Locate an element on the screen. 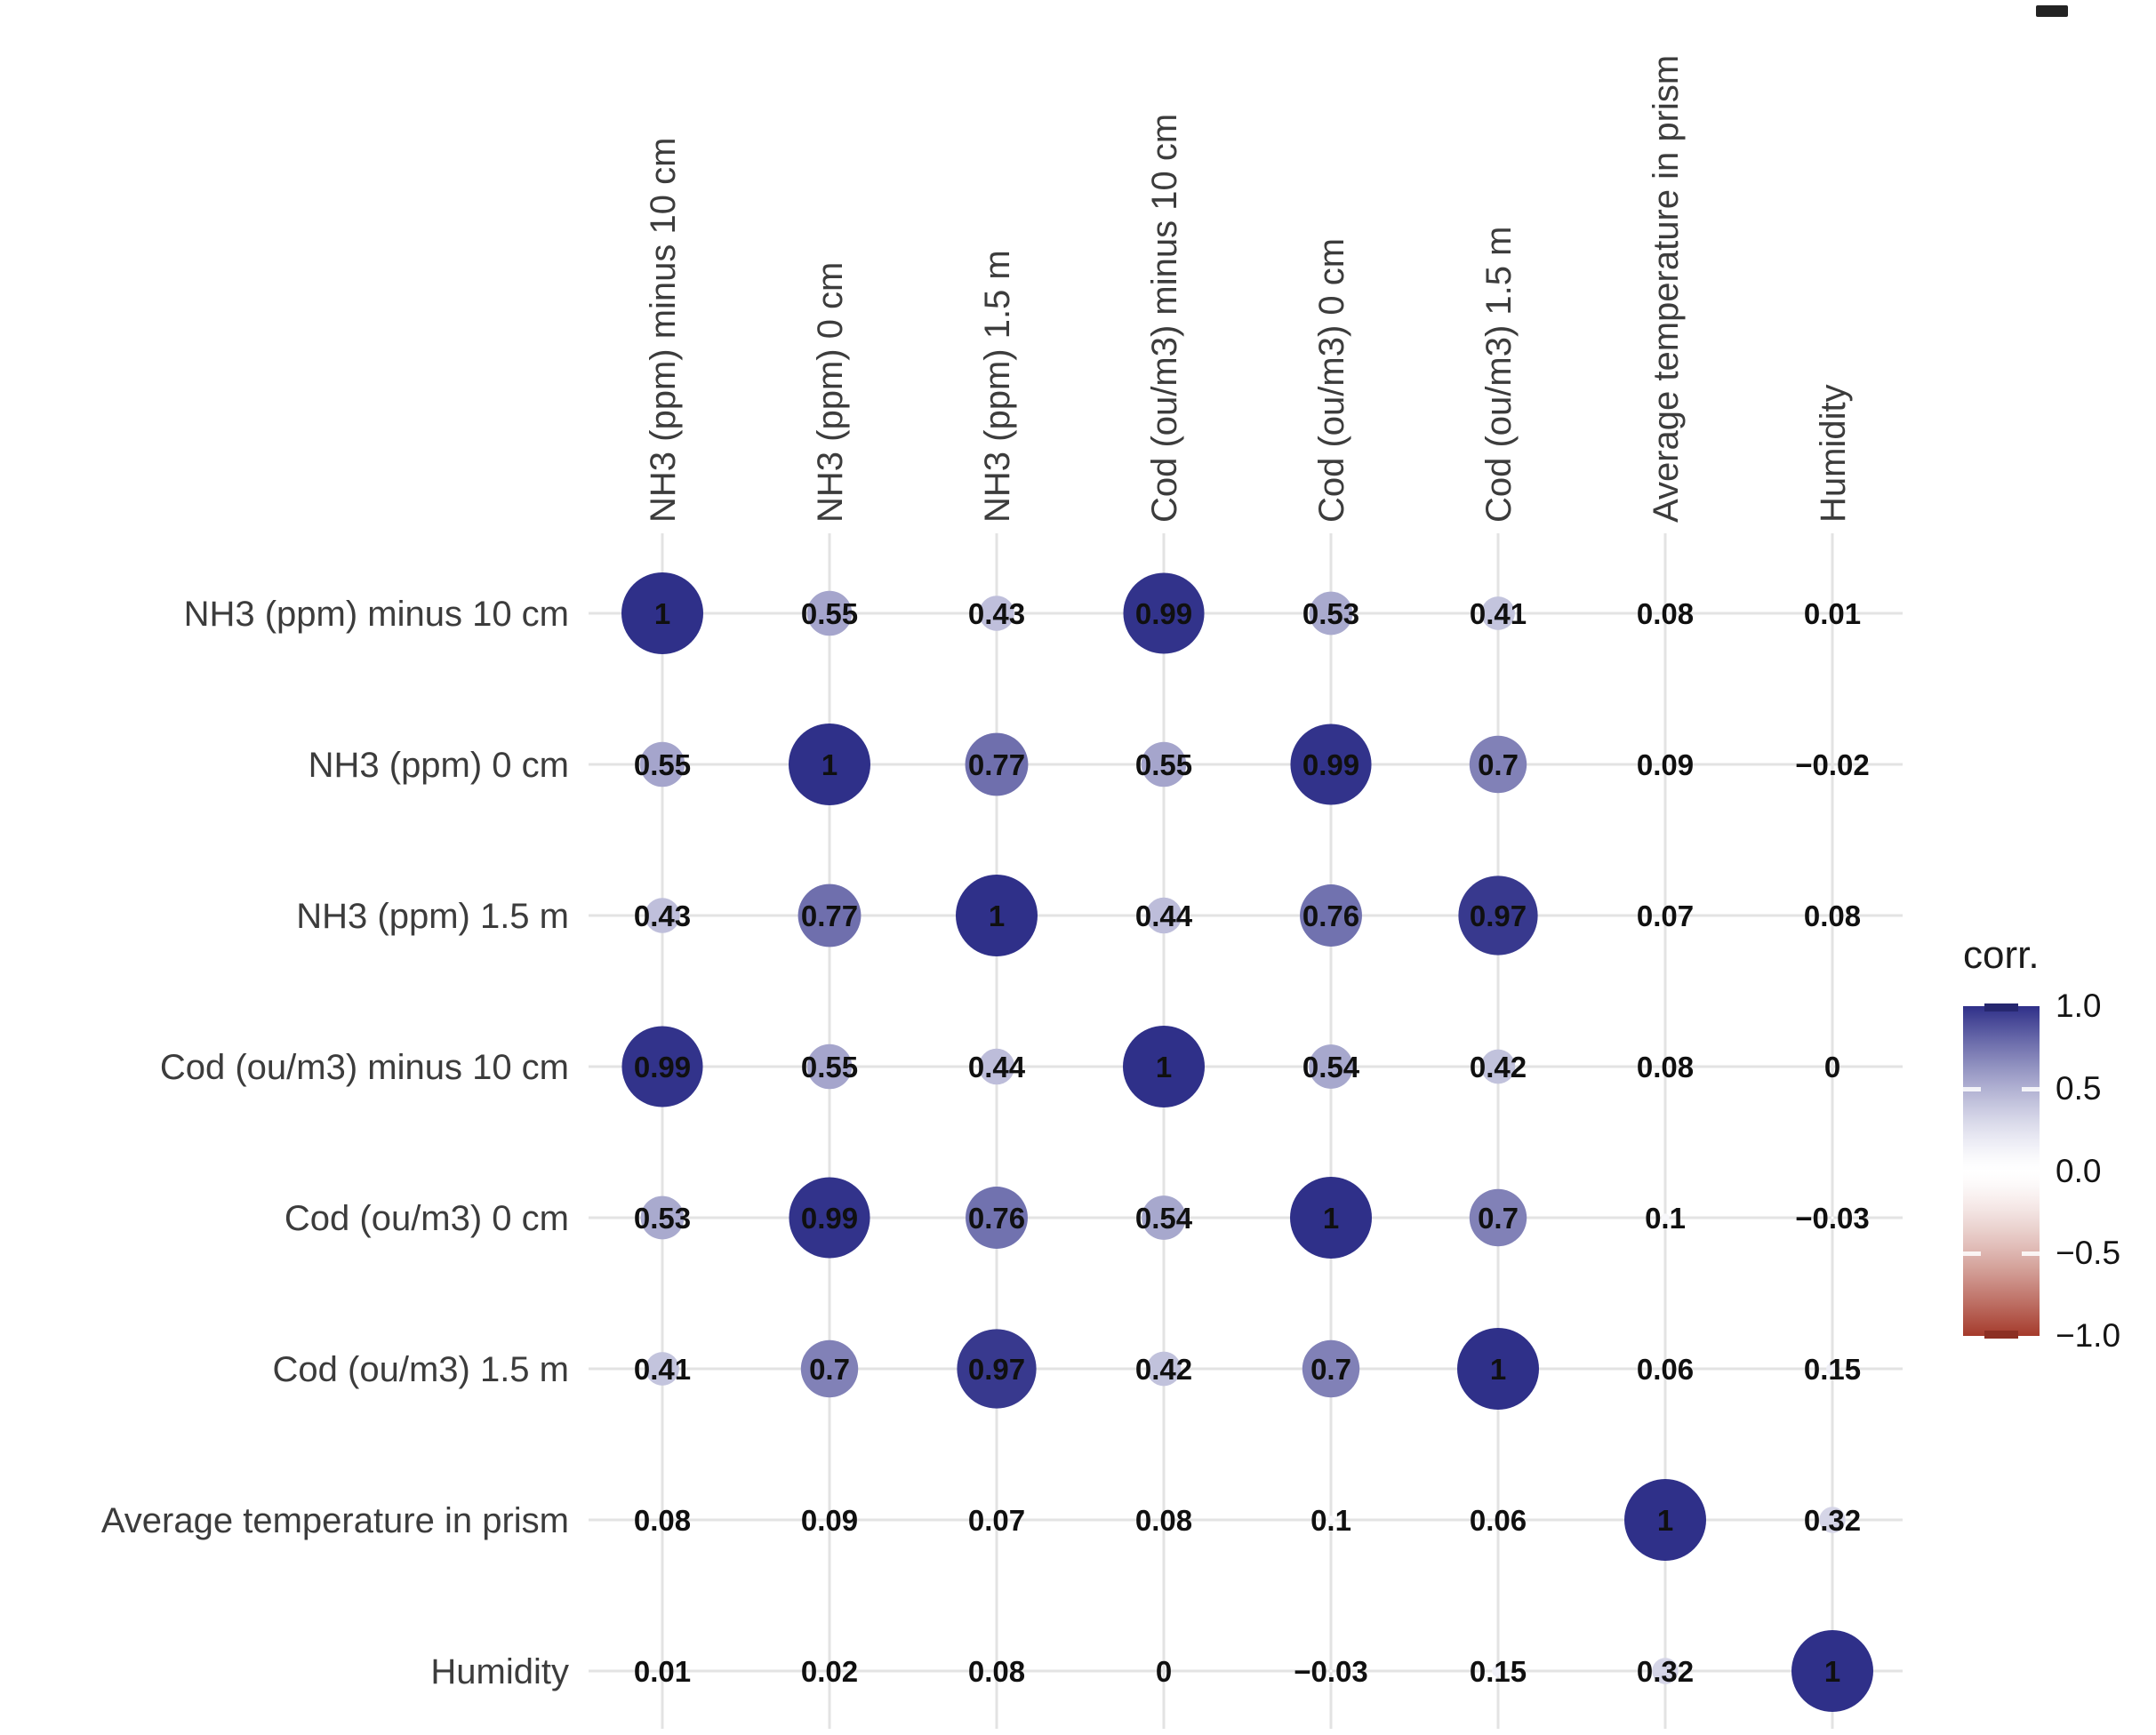 The image size is (2156, 1735). col-label: NH3 (ppm) 1.5 m is located at coordinates (998, 386).